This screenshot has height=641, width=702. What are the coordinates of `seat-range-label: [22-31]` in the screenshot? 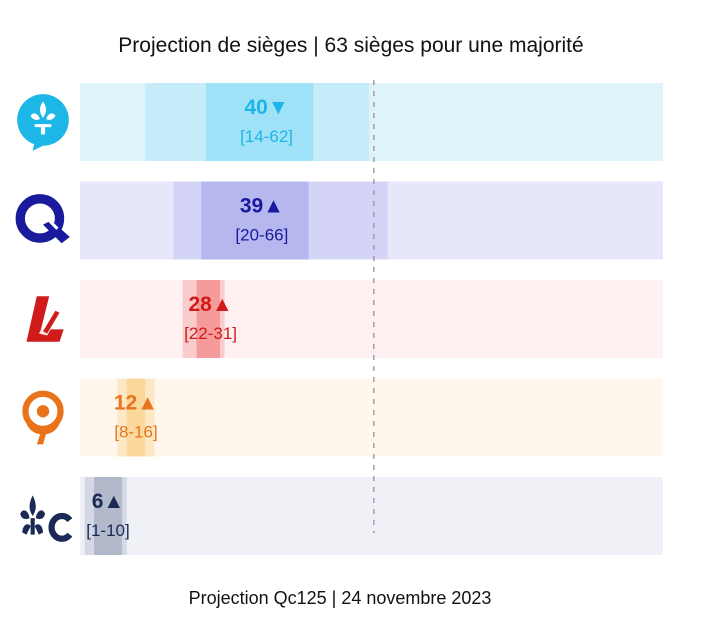 It's located at (210, 333).